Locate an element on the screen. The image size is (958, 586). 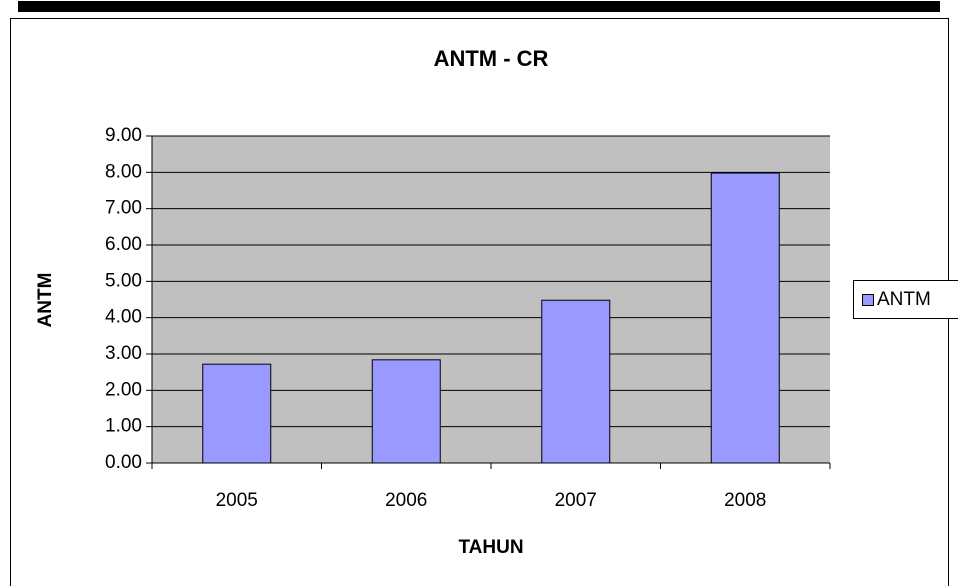
y-tick-label: 5.00 is located at coordinates (123, 280).